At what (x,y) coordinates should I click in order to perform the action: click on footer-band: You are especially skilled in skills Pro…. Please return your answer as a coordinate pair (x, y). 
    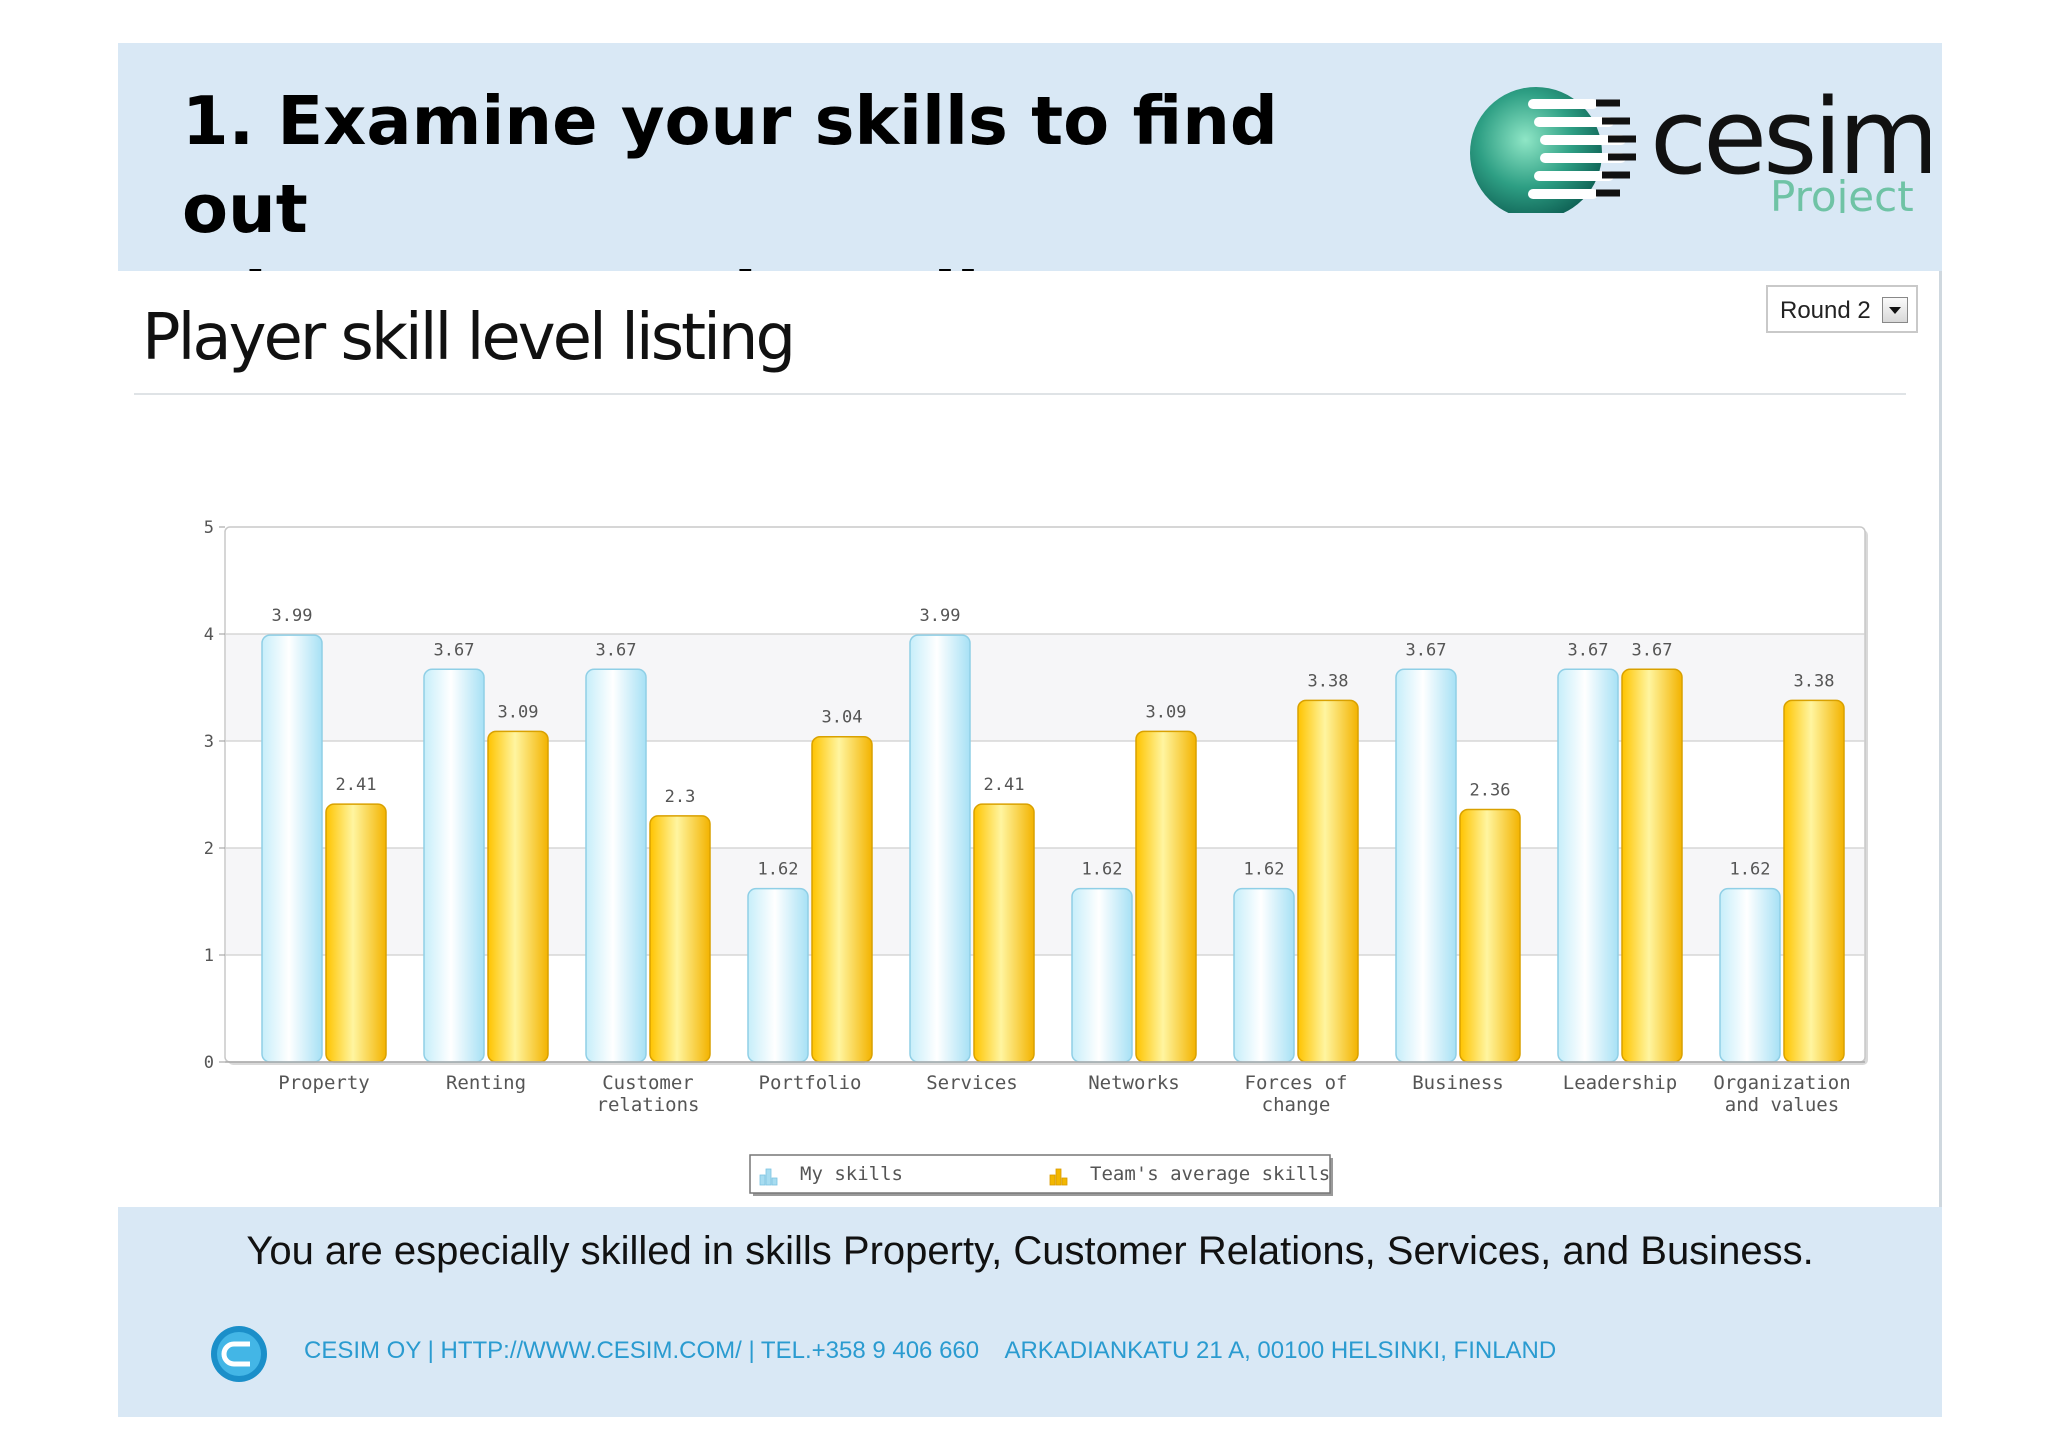
    Looking at the image, I should click on (1030, 1312).